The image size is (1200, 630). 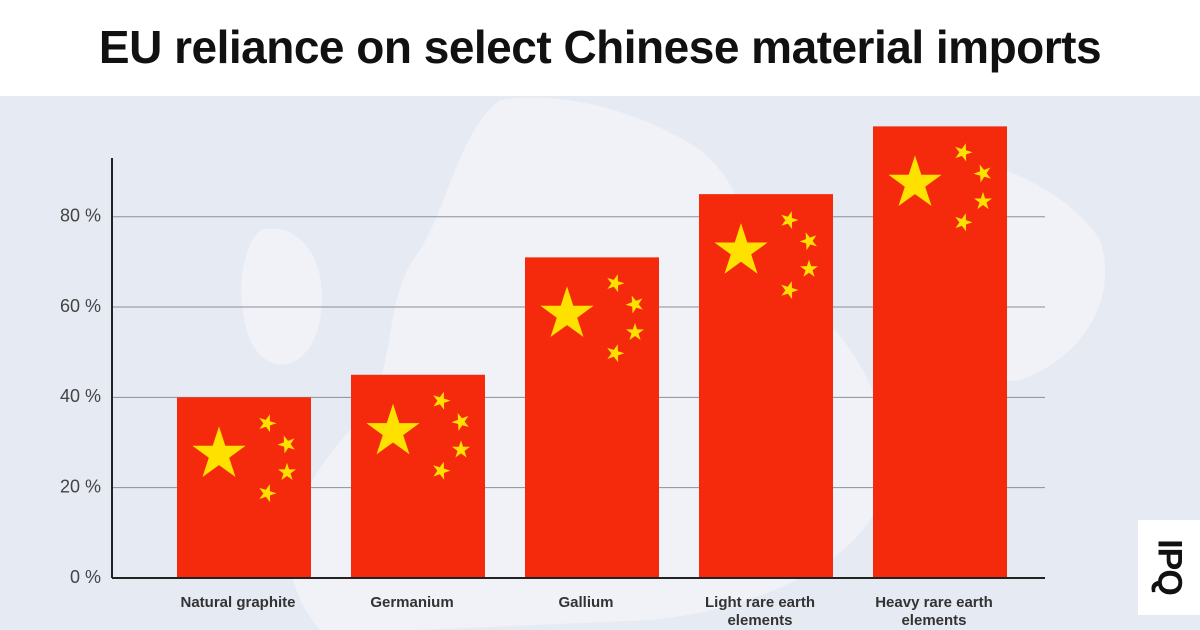 I want to click on y-tick-label: 60 %, so click(x=80, y=306).